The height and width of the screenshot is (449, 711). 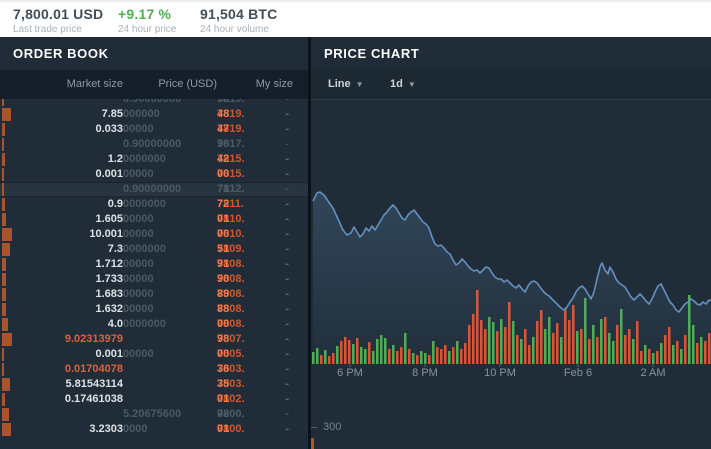 I want to click on order-book-row: 0.90000000 7819. 52-, so click(x=154, y=103).